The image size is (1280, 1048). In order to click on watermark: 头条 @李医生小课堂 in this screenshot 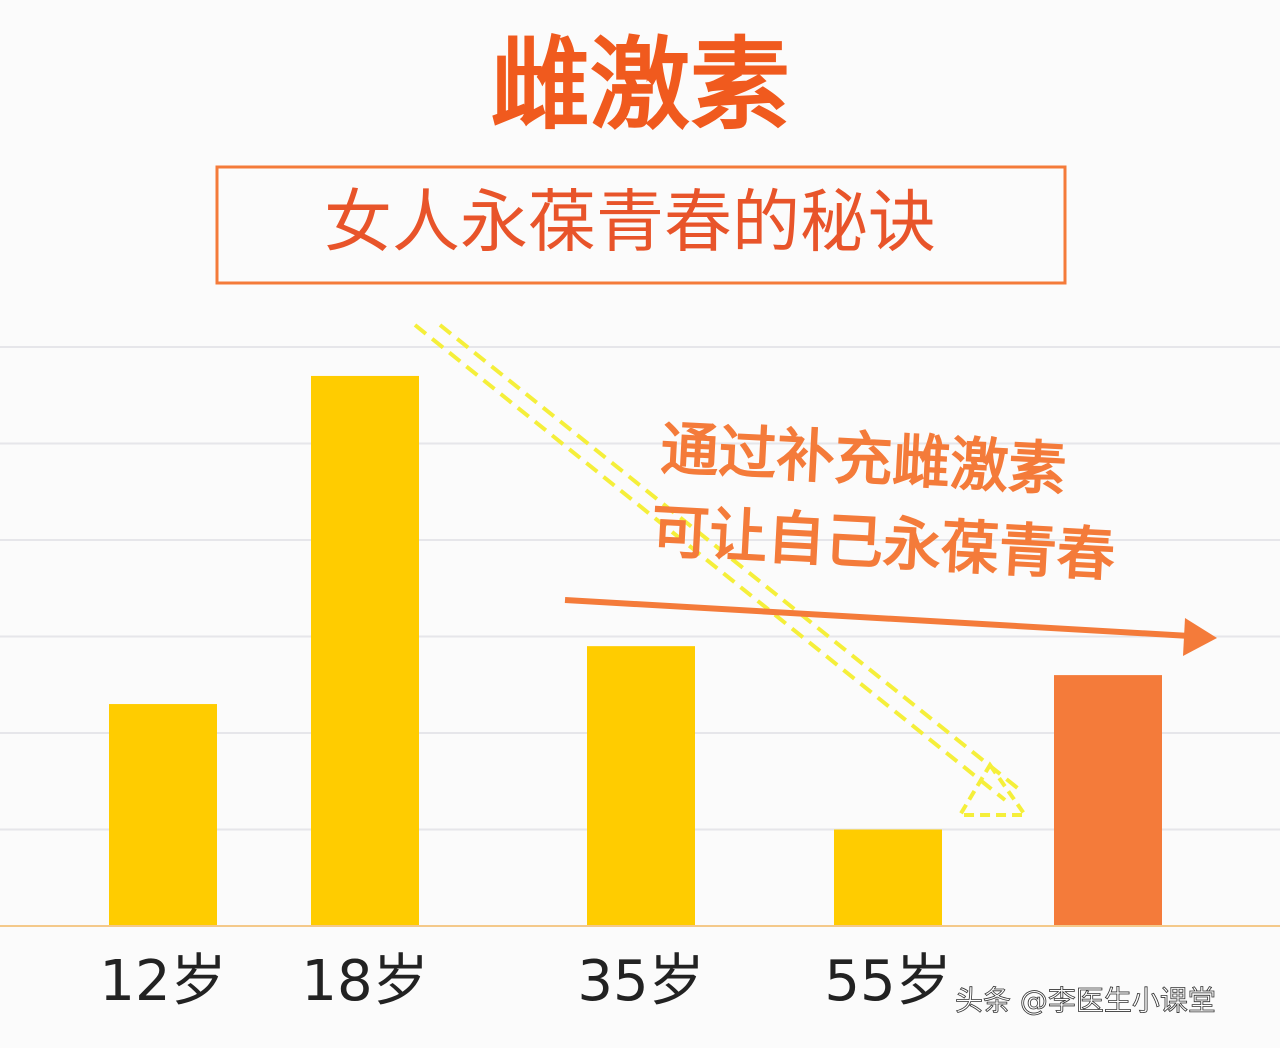, I will do `click(1085, 1000)`.